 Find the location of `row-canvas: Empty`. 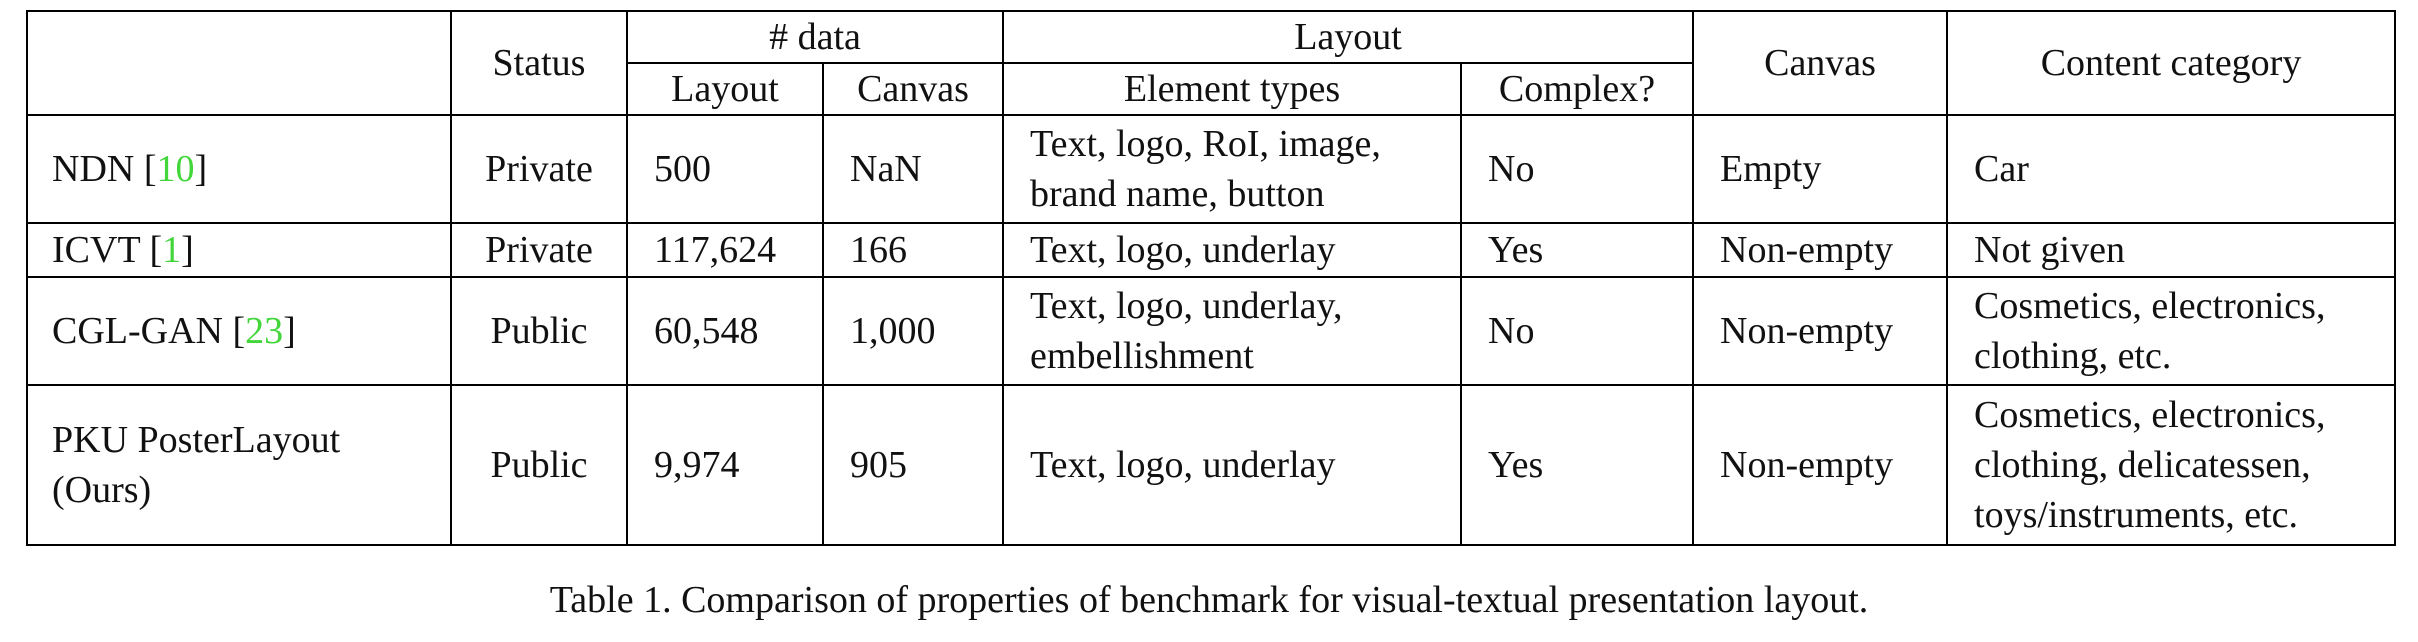

row-canvas: Empty is located at coordinates (1820, 169).